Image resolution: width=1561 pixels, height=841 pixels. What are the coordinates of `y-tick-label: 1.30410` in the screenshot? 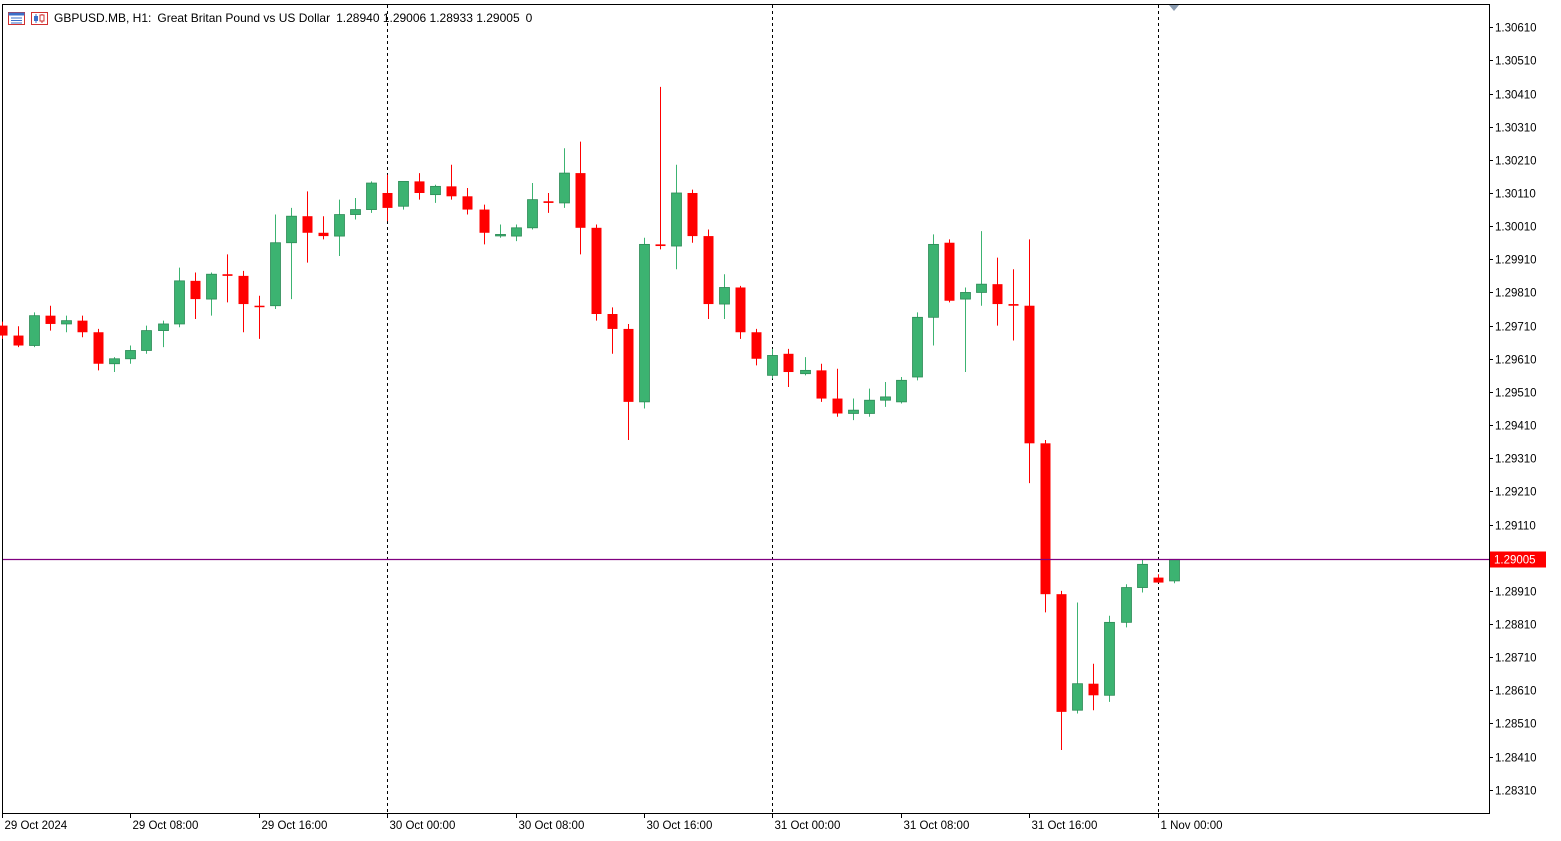 It's located at (1516, 96).